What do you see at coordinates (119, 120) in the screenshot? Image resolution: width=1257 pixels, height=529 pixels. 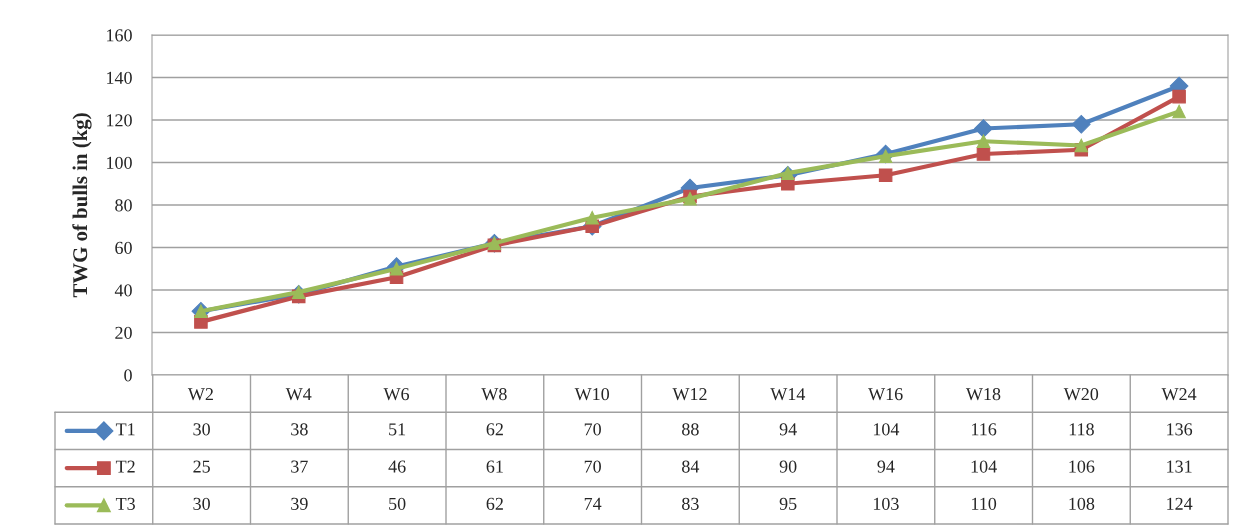 I see `y-tick-label: 120` at bounding box center [119, 120].